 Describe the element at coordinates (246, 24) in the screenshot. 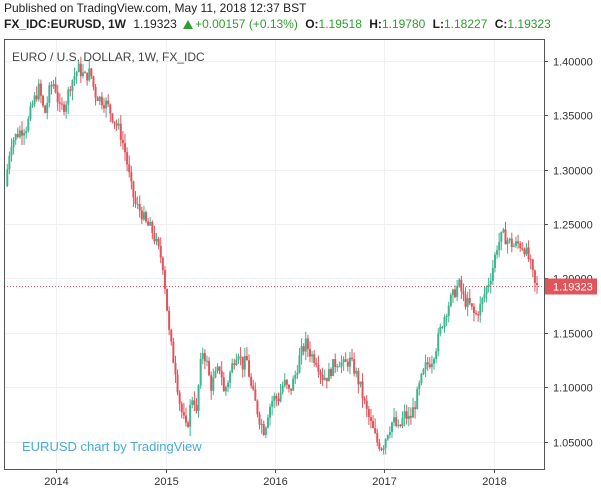

I see `price-change: +0.00157 (+0.13%)` at that location.